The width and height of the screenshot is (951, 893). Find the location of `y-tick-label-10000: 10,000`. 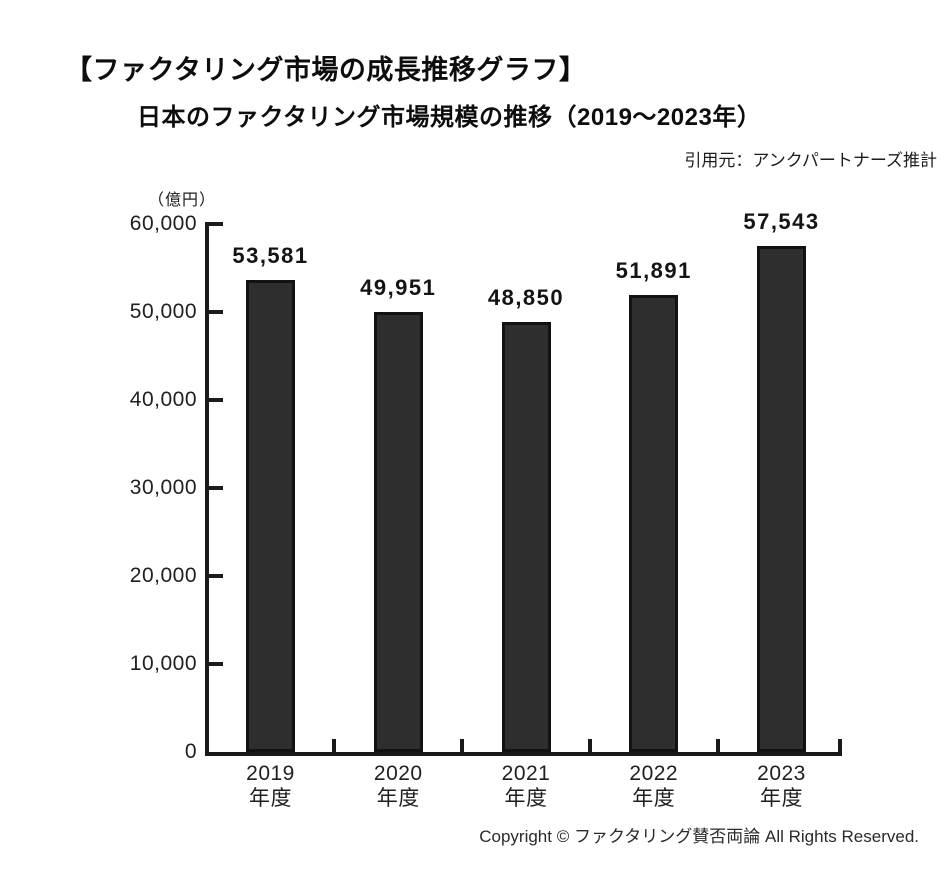

y-tick-label-10000: 10,000 is located at coordinates (163, 663).